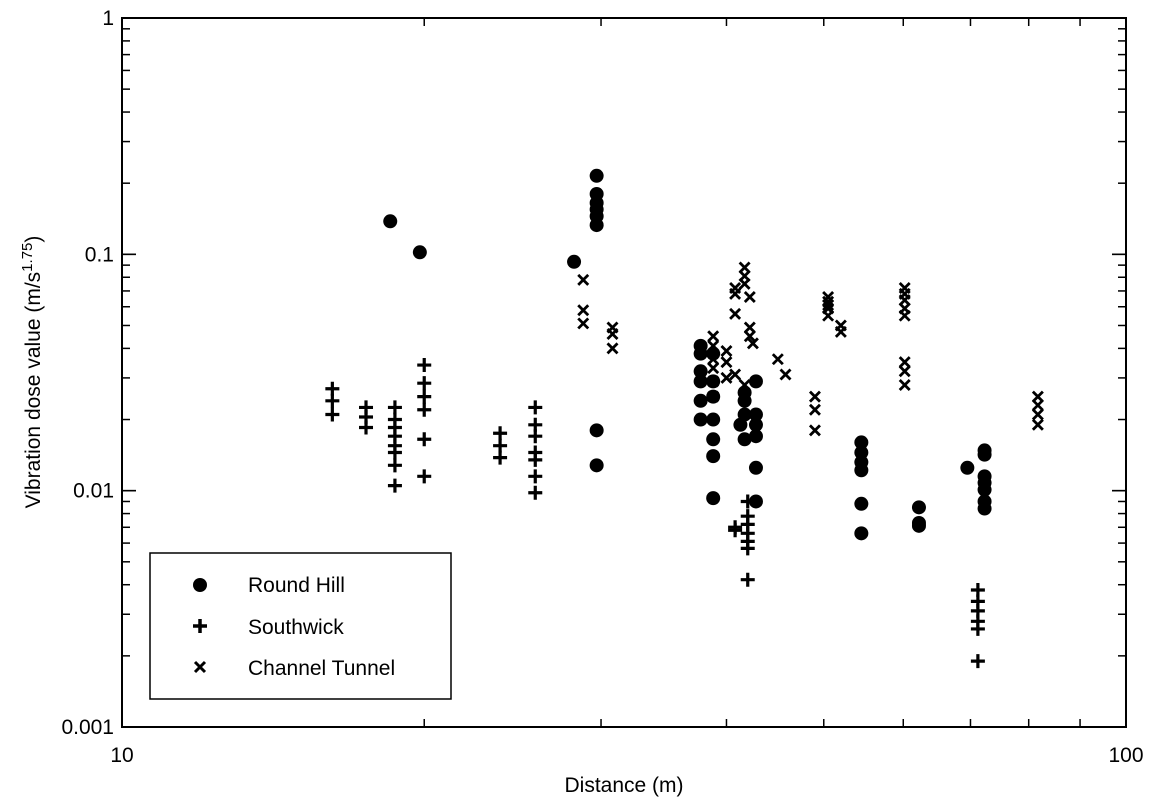  What do you see at coordinates (200, 585) in the screenshot?
I see `legend-marker-round-hill` at bounding box center [200, 585].